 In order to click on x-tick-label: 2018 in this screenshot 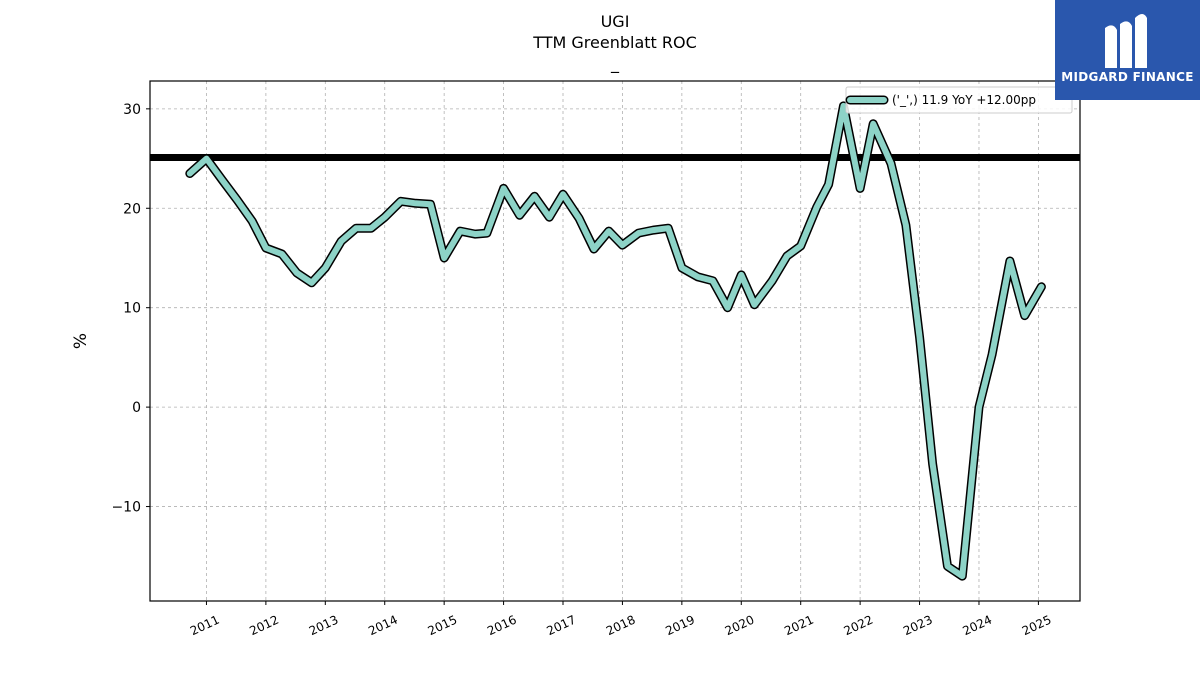, I will do `click(621, 626)`.